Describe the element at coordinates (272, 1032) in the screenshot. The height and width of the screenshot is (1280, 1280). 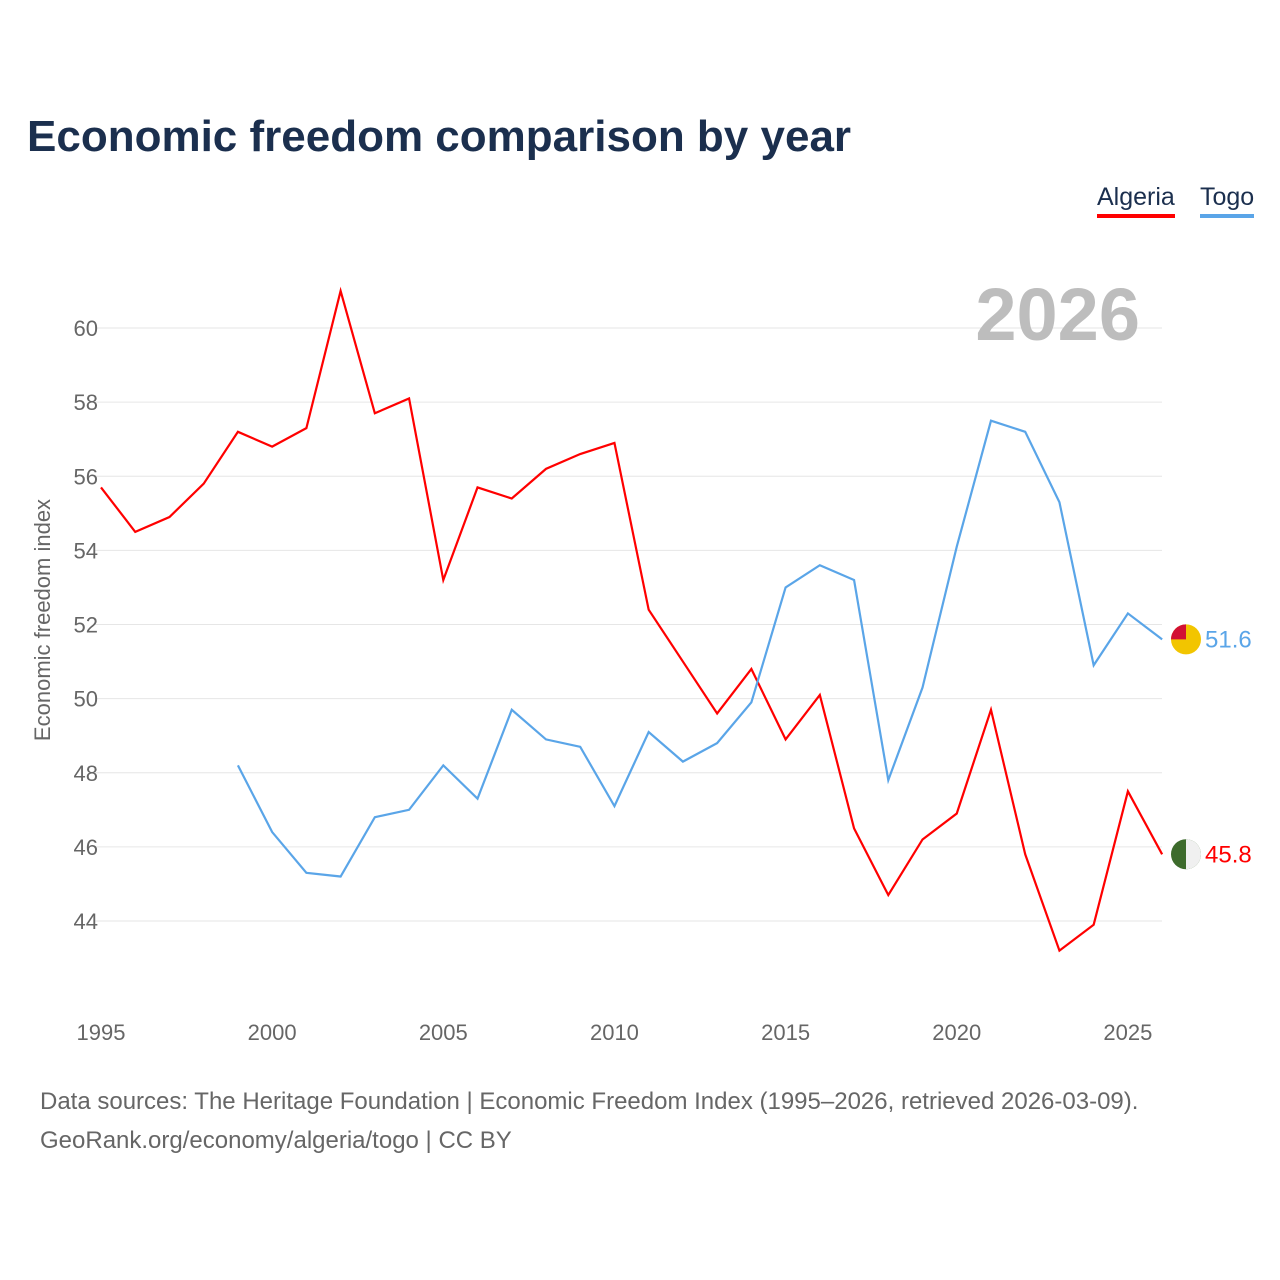
I see `x-tick-label: 2000` at that location.